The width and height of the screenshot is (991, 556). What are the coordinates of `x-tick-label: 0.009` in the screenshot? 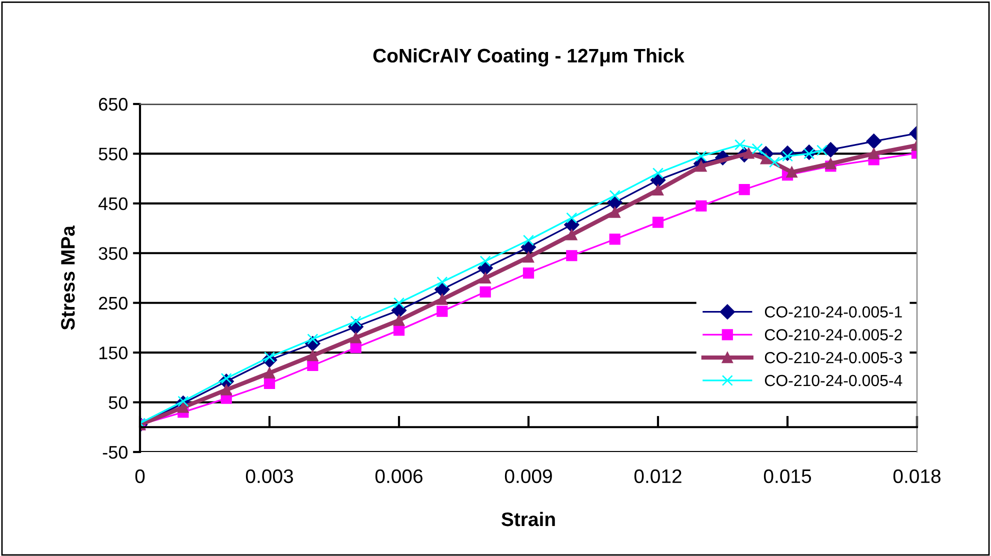 It's located at (528, 476).